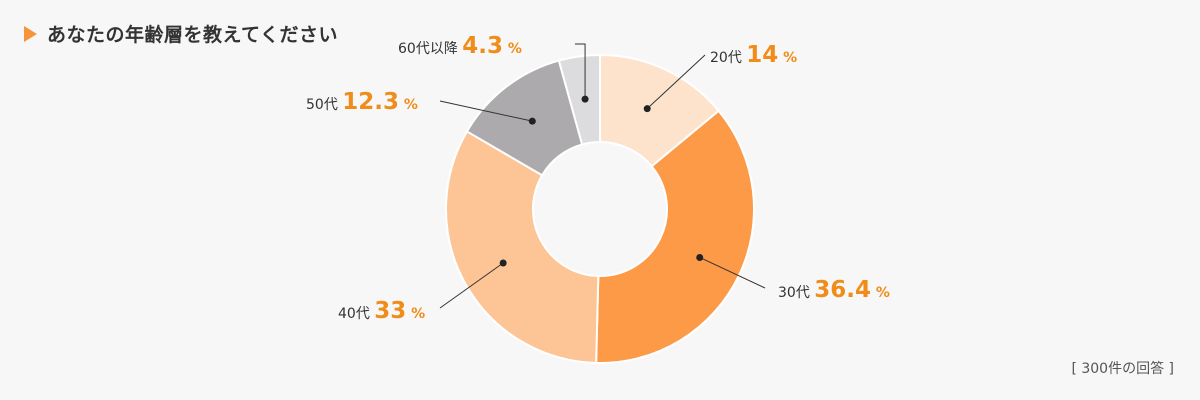  I want to click on category-label: 50代, so click(324, 105).